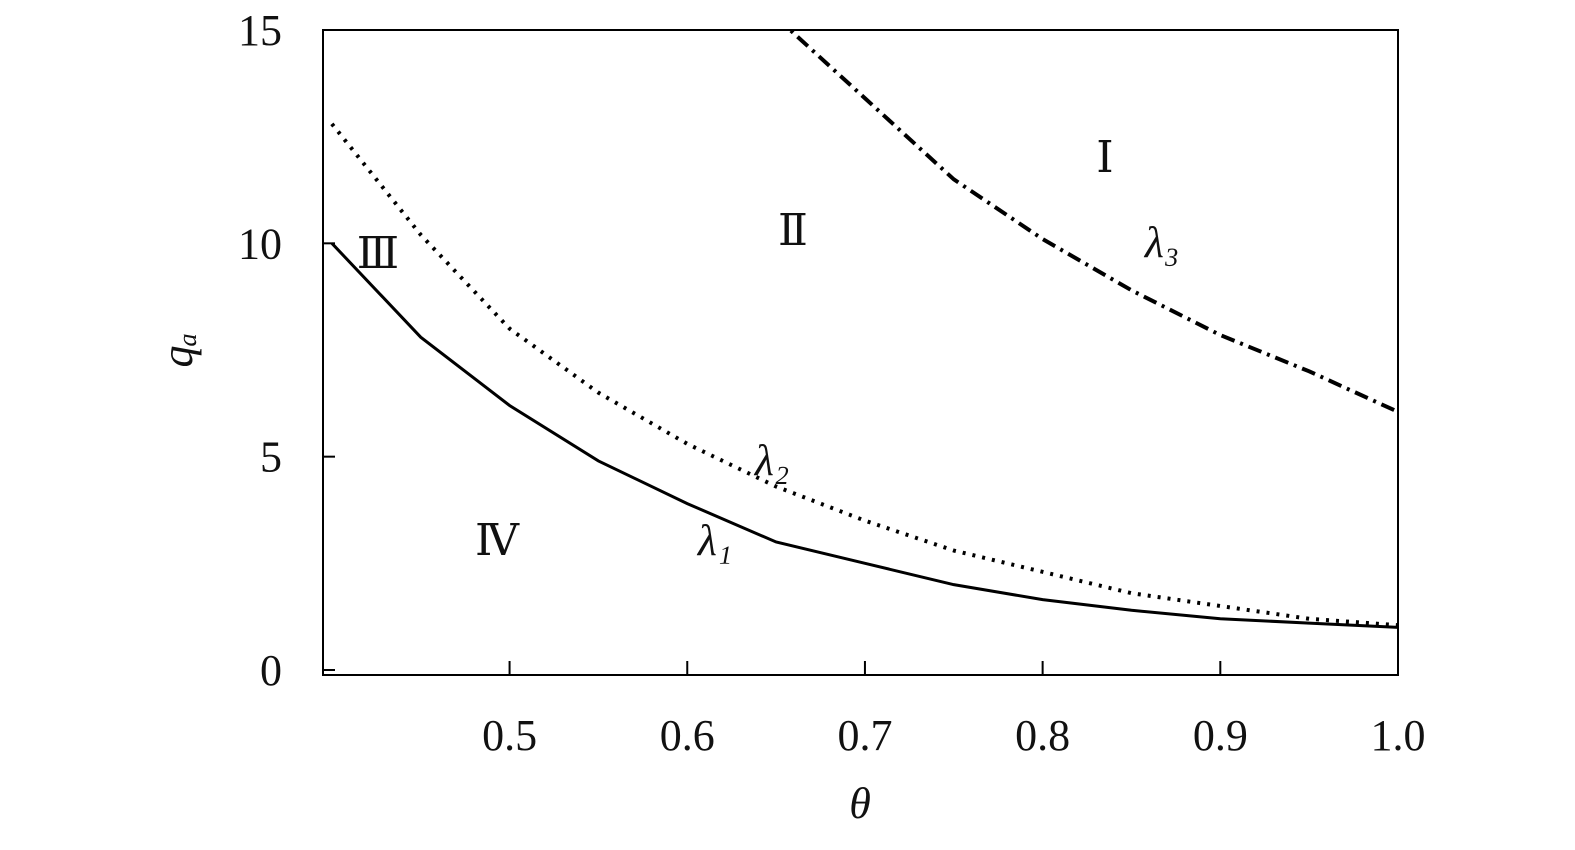 Image resolution: width=1575 pixels, height=850 pixels. I want to click on x-tick-label: 0.9, so click(1220, 735).